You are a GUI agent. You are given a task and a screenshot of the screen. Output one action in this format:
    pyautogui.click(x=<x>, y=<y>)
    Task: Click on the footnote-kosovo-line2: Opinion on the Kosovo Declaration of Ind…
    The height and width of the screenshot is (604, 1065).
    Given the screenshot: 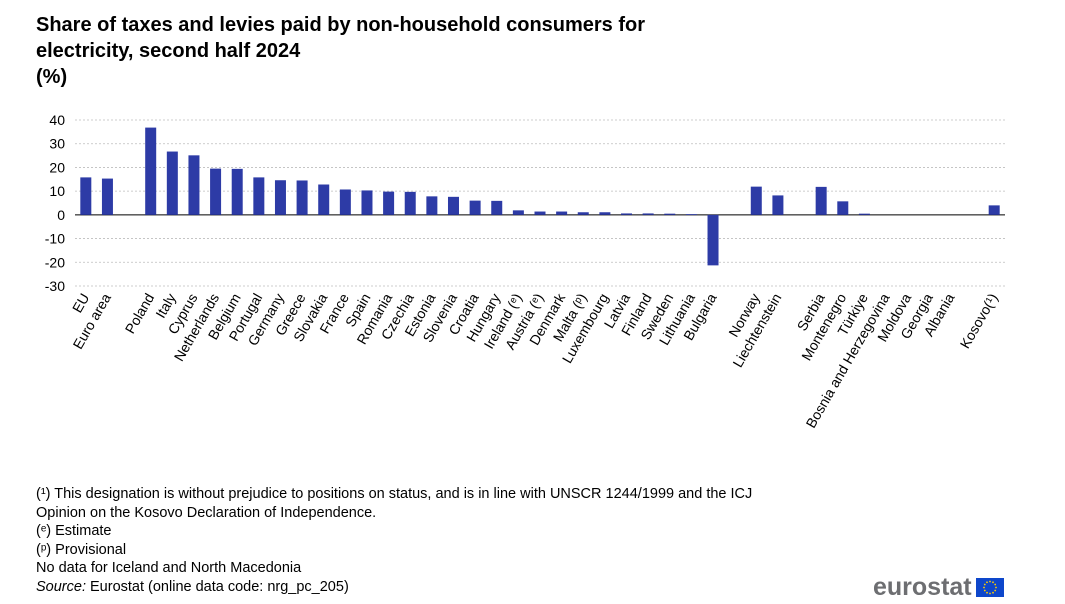 What is the action you would take?
    pyautogui.click(x=206, y=512)
    